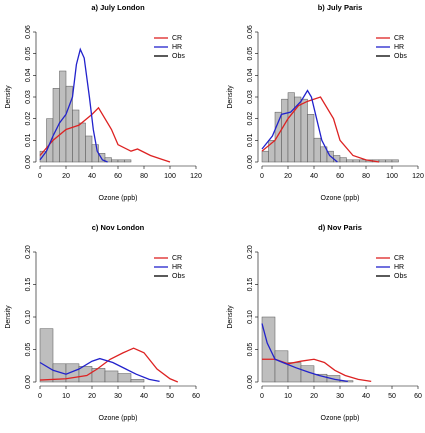 The width and height of the screenshot is (425, 433). What do you see at coordinates (340, 7) in the screenshot?
I see `panel-title: b) July Paris` at bounding box center [340, 7].